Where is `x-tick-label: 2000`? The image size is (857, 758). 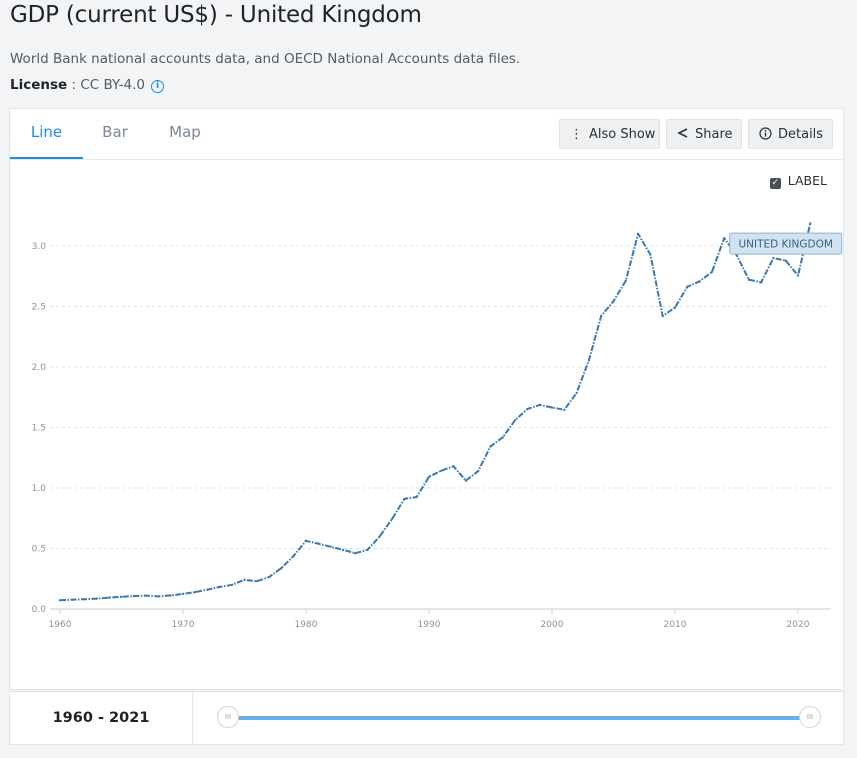 x-tick-label: 2000 is located at coordinates (552, 625).